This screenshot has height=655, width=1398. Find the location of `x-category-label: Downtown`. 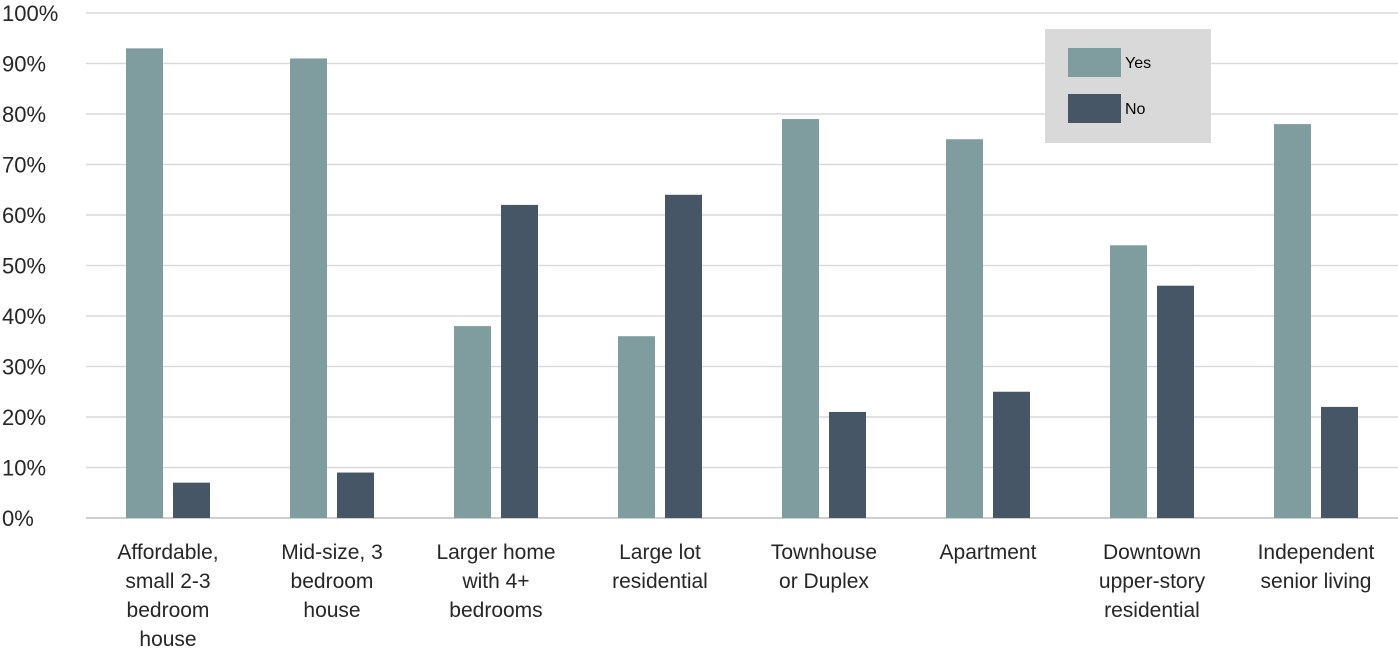

x-category-label: Downtown is located at coordinates (1152, 552).